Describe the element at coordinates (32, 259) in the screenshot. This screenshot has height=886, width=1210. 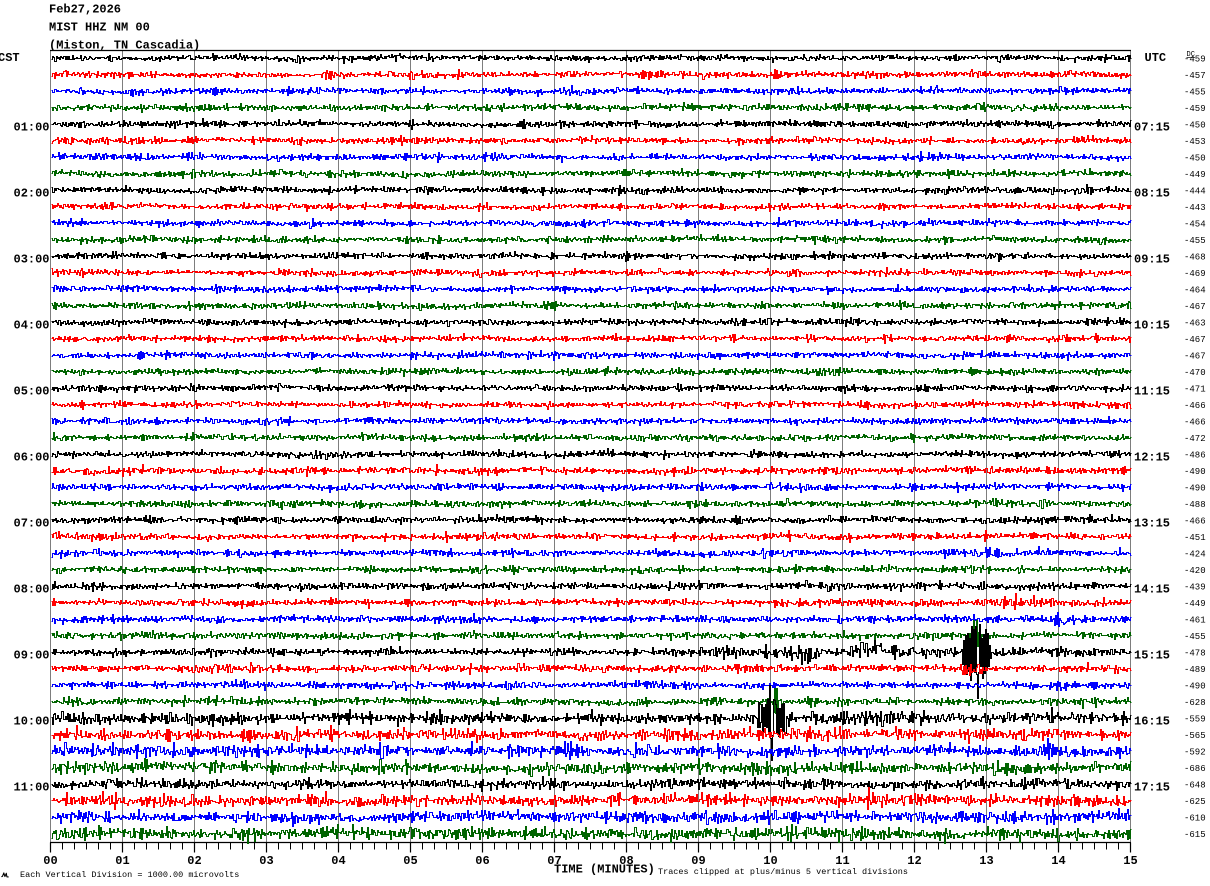
I see `svg-text: 03:00` at that location.